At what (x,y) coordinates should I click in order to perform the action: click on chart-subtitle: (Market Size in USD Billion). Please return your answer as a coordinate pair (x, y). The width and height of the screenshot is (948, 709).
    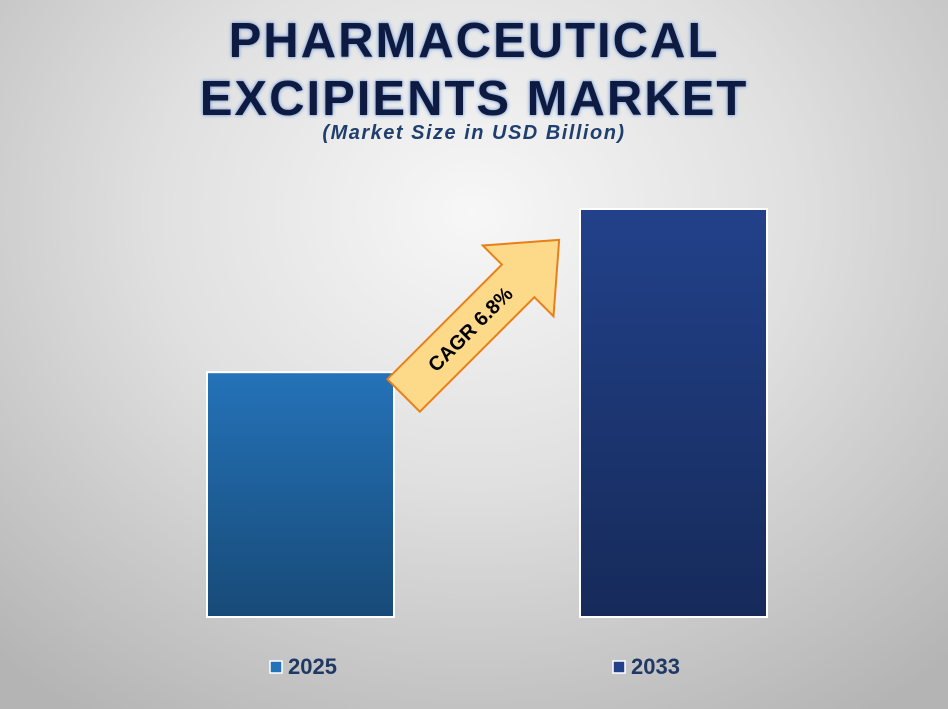
    Looking at the image, I should click on (474, 133).